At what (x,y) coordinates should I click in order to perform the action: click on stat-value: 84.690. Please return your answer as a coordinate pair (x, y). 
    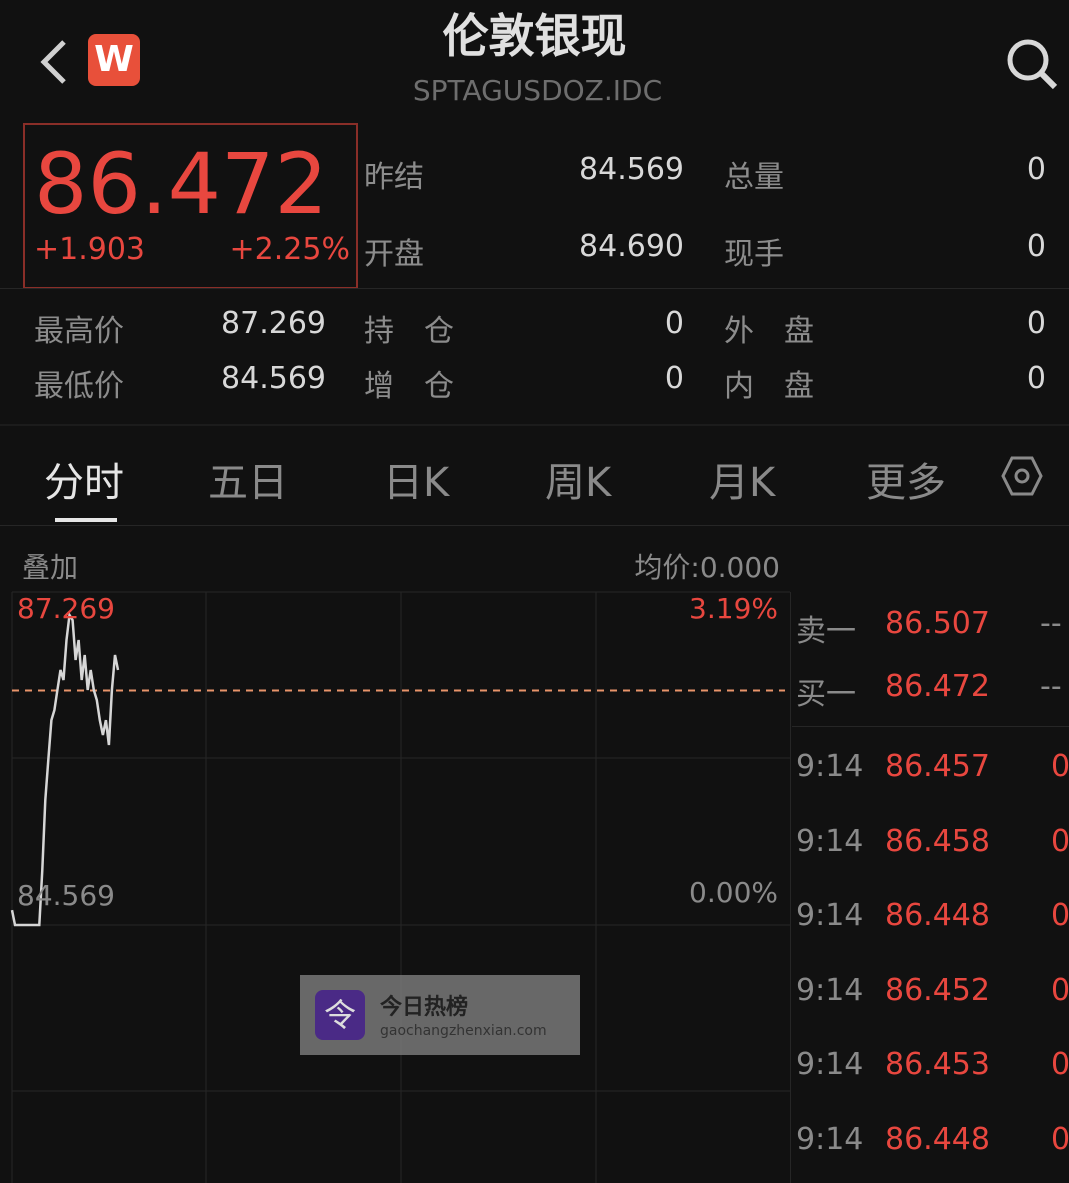
    Looking at the image, I should click on (631, 246).